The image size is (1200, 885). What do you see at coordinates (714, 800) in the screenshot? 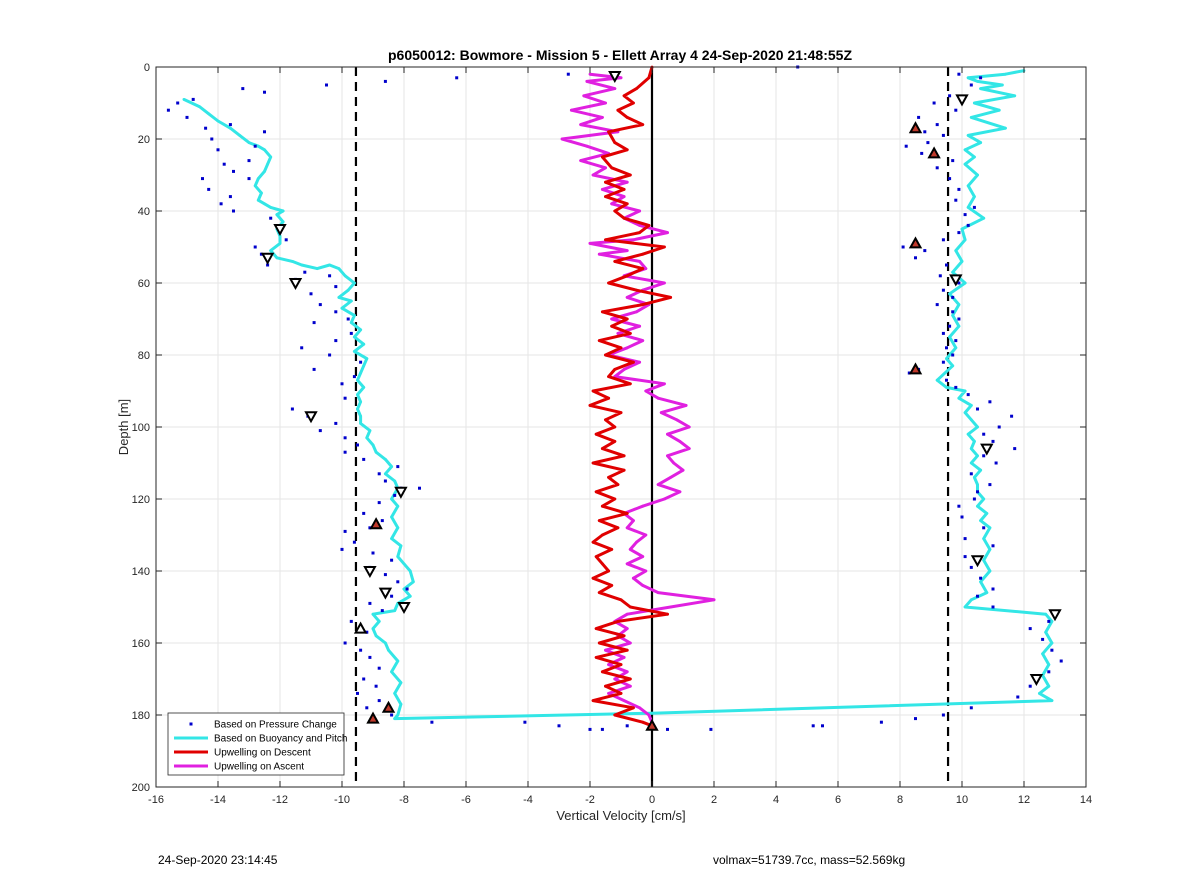
I see `x-tick-label: 2` at bounding box center [714, 800].